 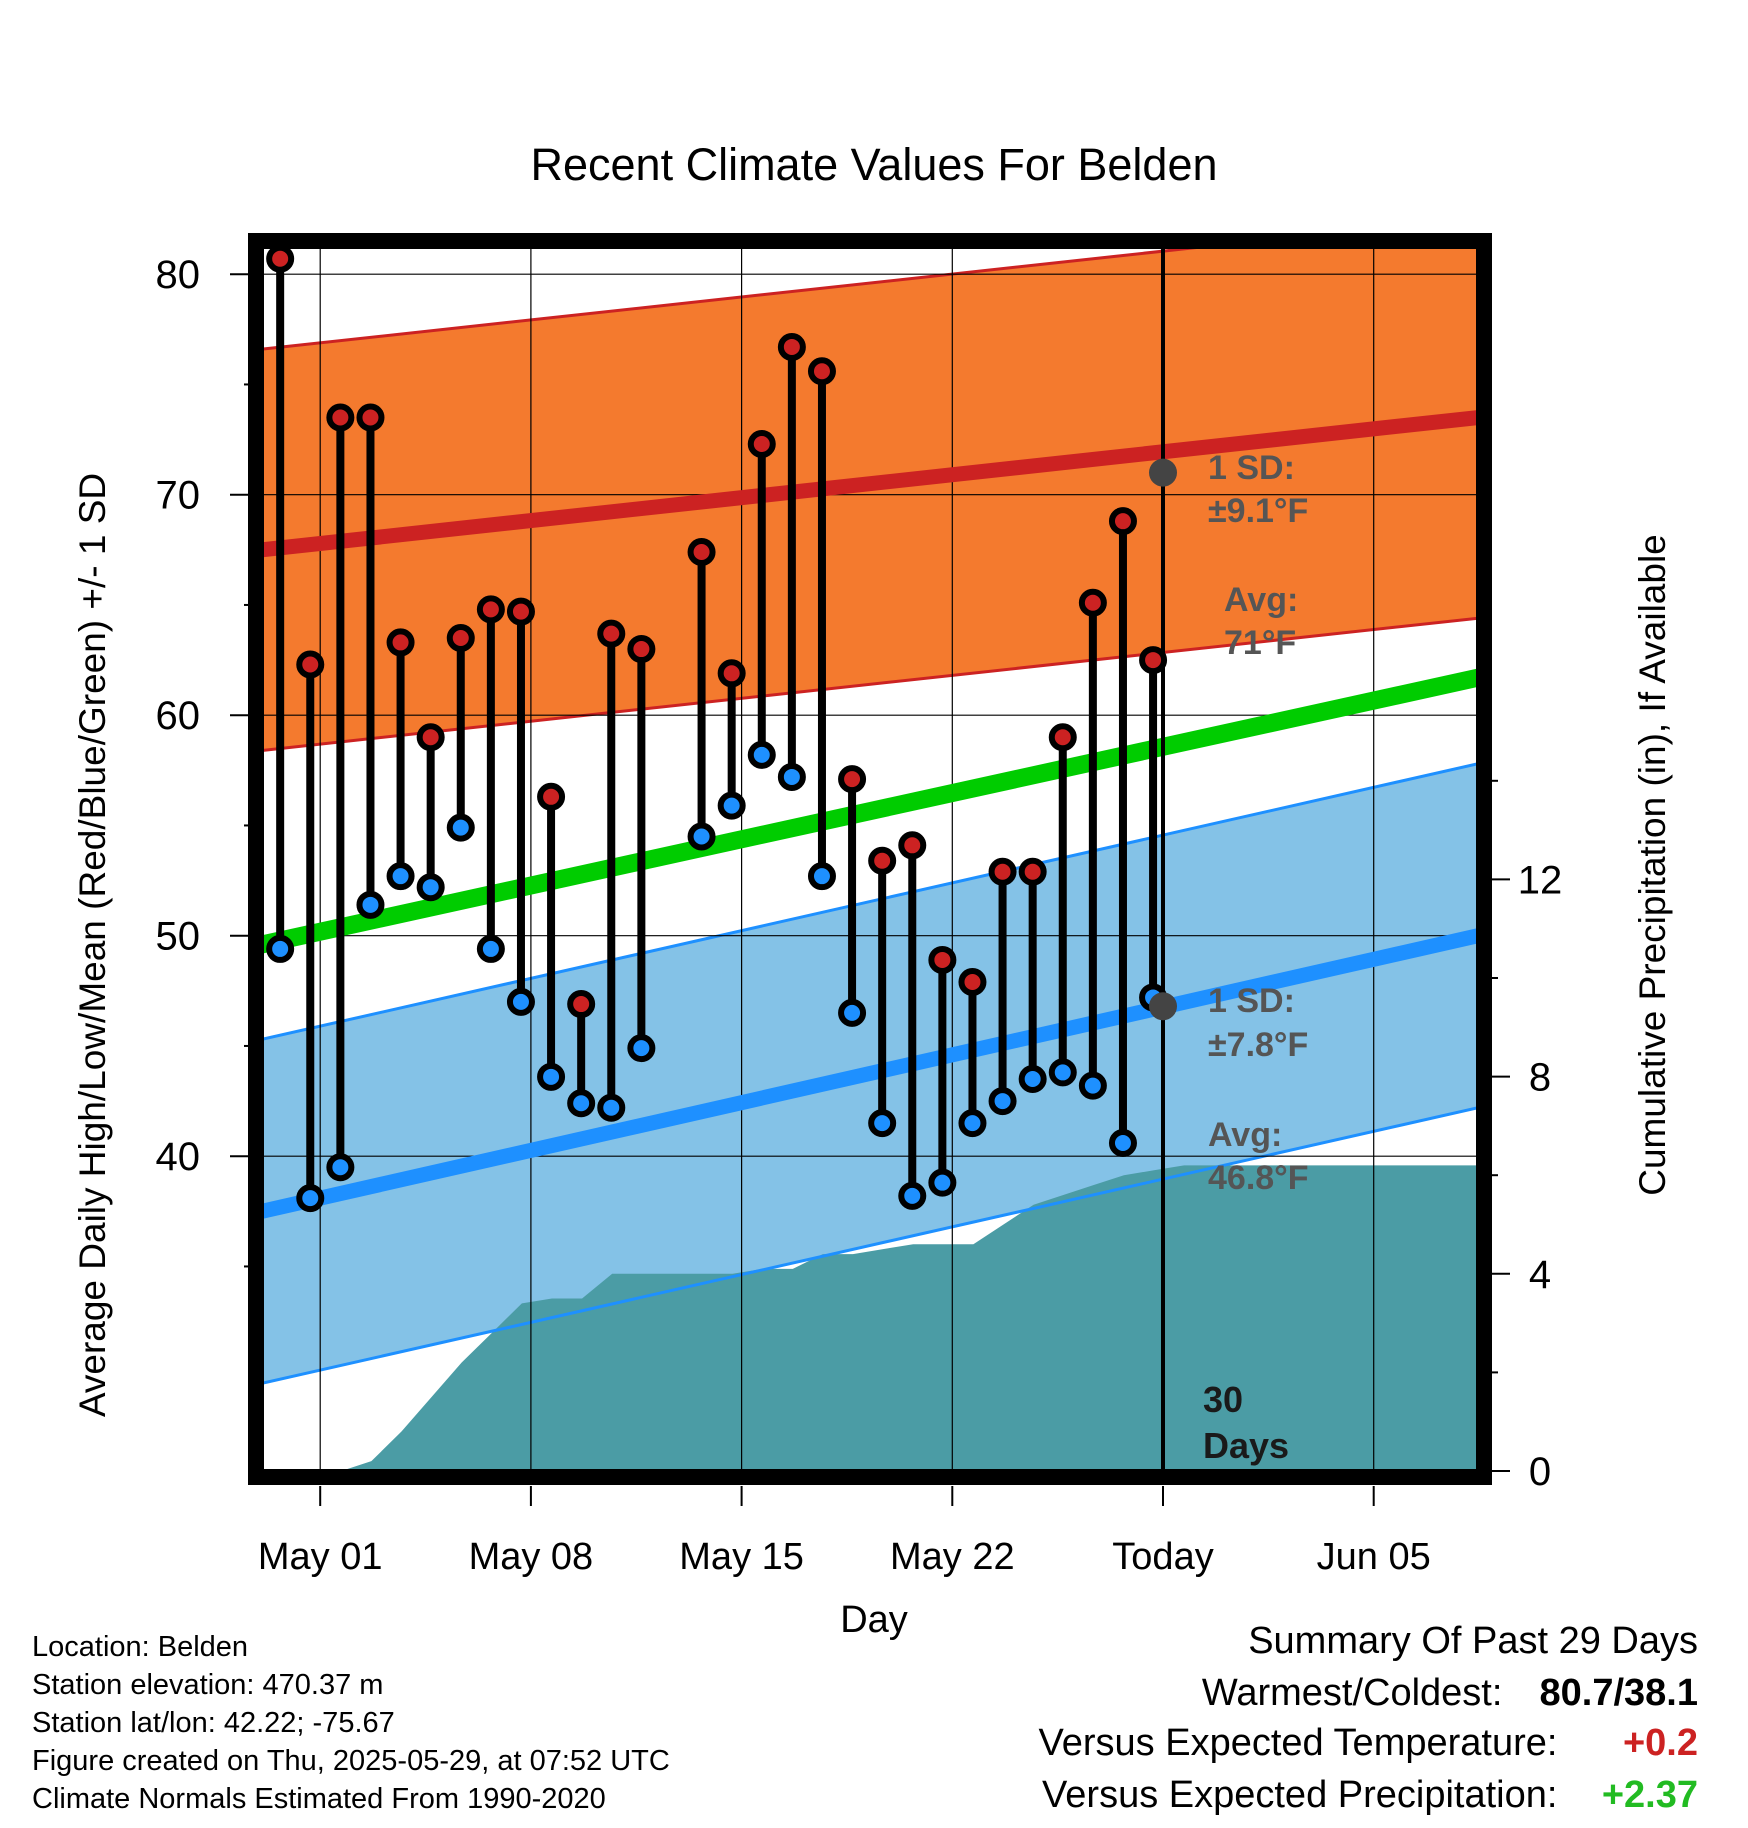 I want to click on summary-temp-row: Versus Expected Temperature: +0.2, so click(x=1368, y=1743).